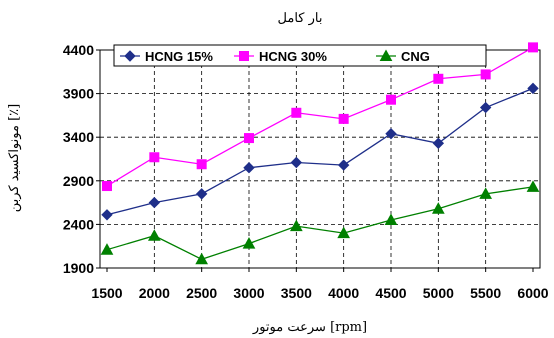 The image size is (554, 338). Describe the element at coordinates (296, 293) in the screenshot. I see `x-tick-label-4: 3500` at that location.